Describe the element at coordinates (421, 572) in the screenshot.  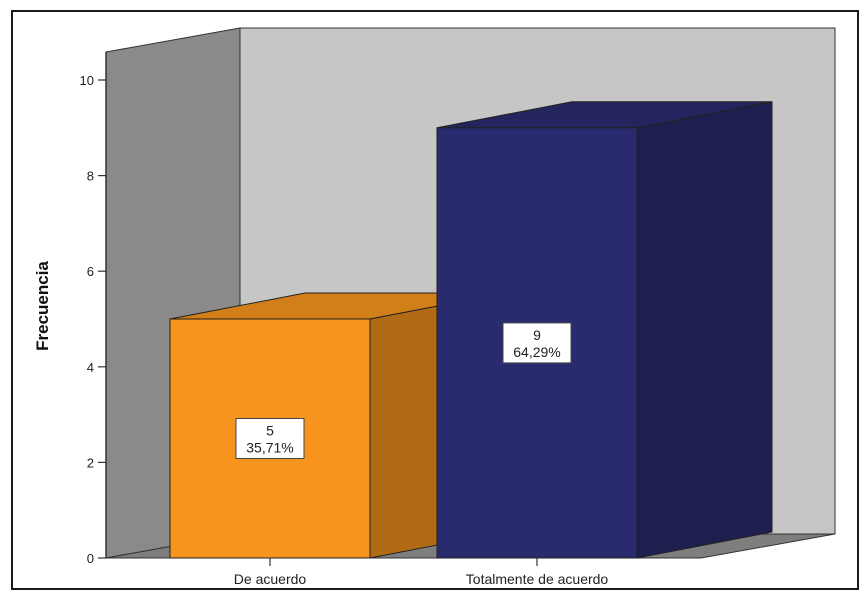
I see `x-labels: De acuerdo Totalmente de acuerdo` at that location.